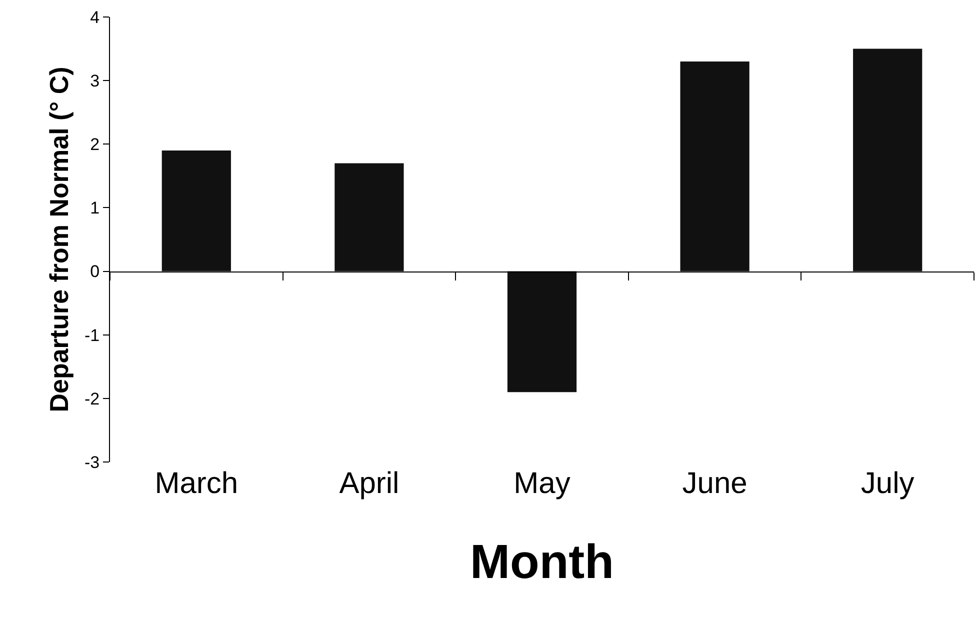 The width and height of the screenshot is (976, 630). Describe the element at coordinates (542, 563) in the screenshot. I see `x-axis-title: Month` at that location.